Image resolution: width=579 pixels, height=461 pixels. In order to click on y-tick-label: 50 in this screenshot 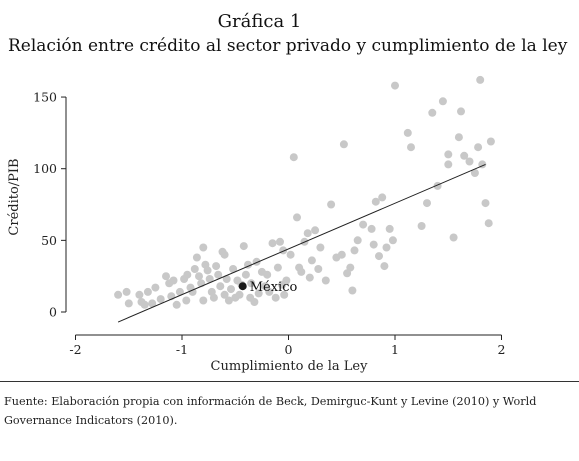, I will do `click(49, 240)`.